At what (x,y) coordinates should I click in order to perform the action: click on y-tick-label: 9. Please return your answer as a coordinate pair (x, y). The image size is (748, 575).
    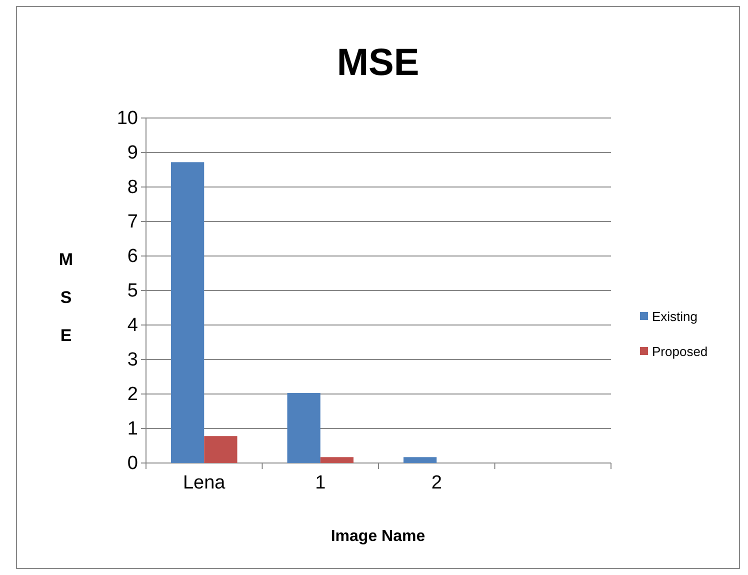
    Looking at the image, I should click on (132, 153).